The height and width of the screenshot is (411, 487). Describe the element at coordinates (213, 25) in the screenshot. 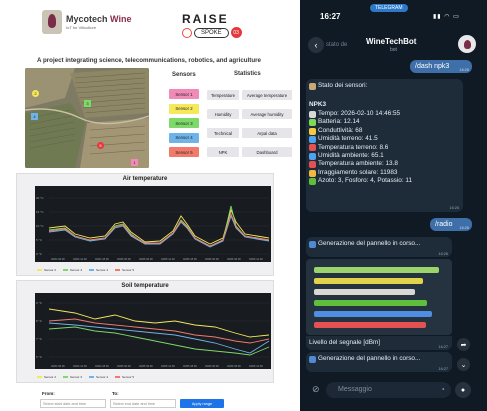

I see `raise-logo: RAISE SPOKE 03` at that location.